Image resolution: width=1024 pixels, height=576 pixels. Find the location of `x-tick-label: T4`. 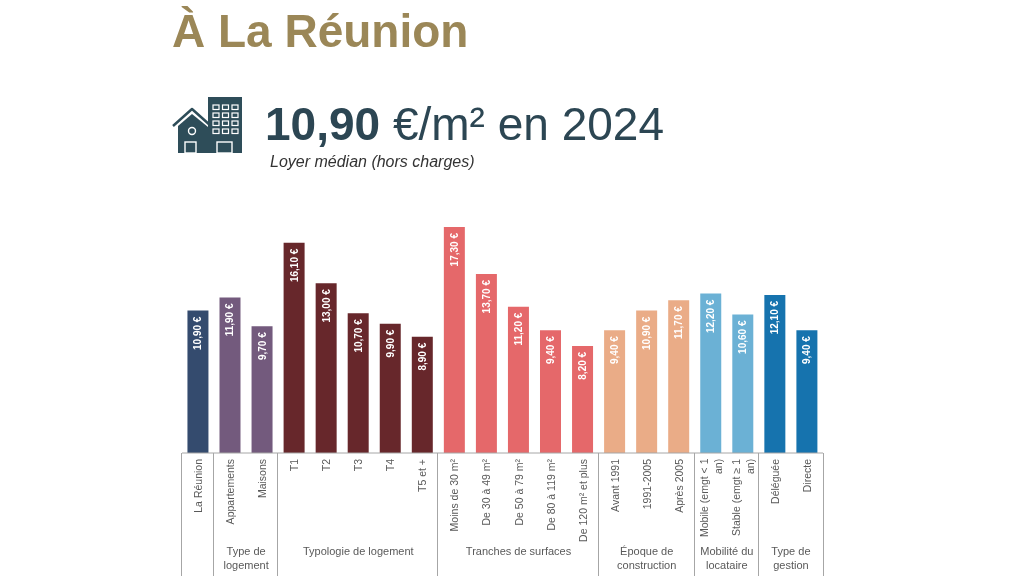

x-tick-label: T4 is located at coordinates (390, 465).